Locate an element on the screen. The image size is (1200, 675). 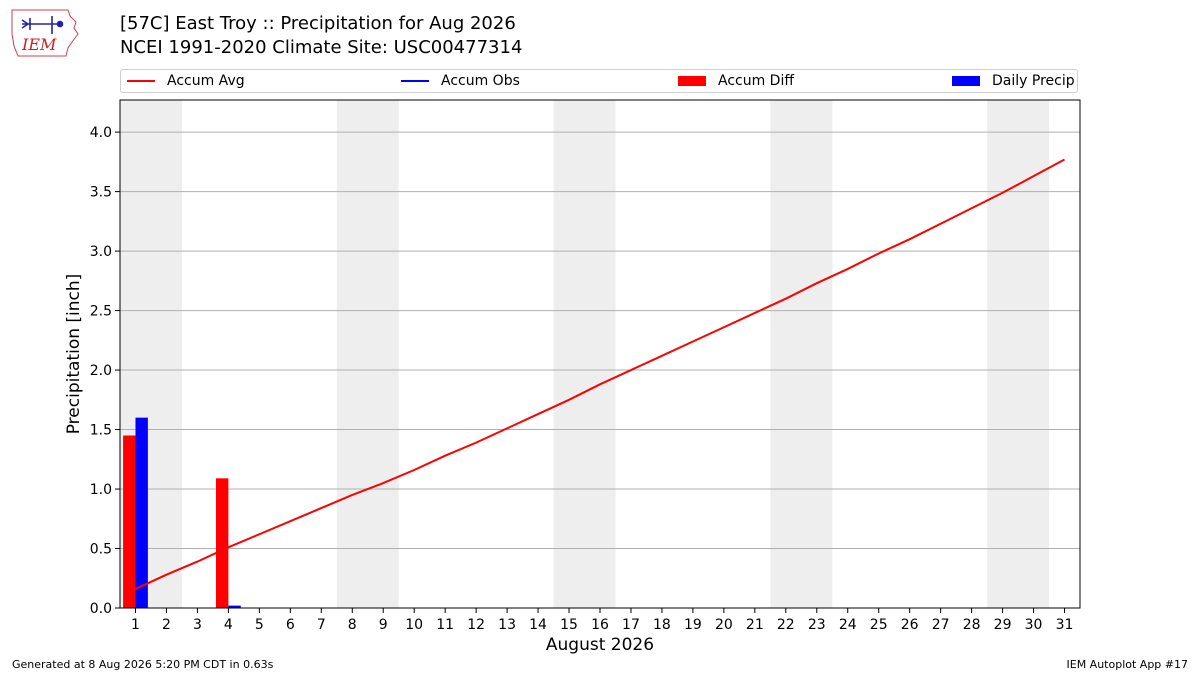
x-tick-label-20: 20 is located at coordinates (724, 625).